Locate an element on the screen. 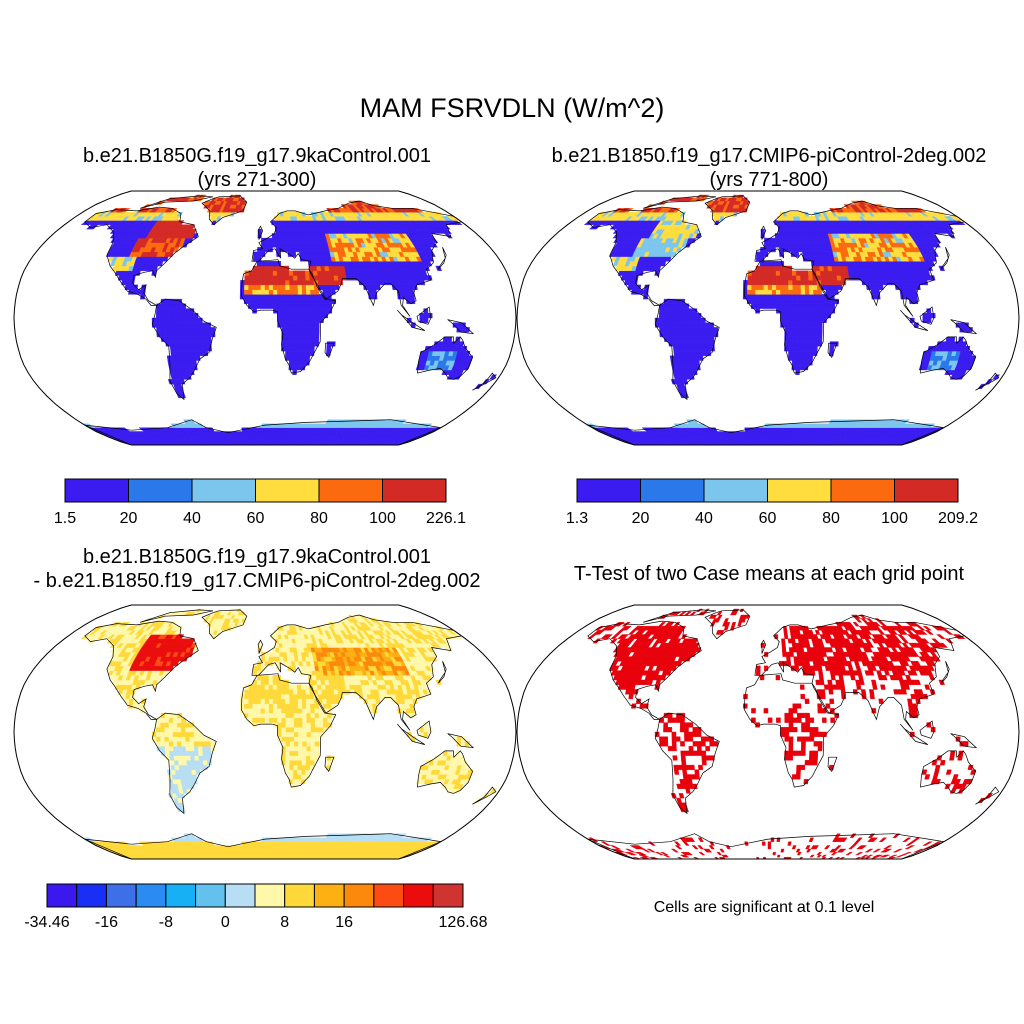 This screenshot has width=1024, height=1024. colorbar-label: -34.46 is located at coordinates (46, 922).